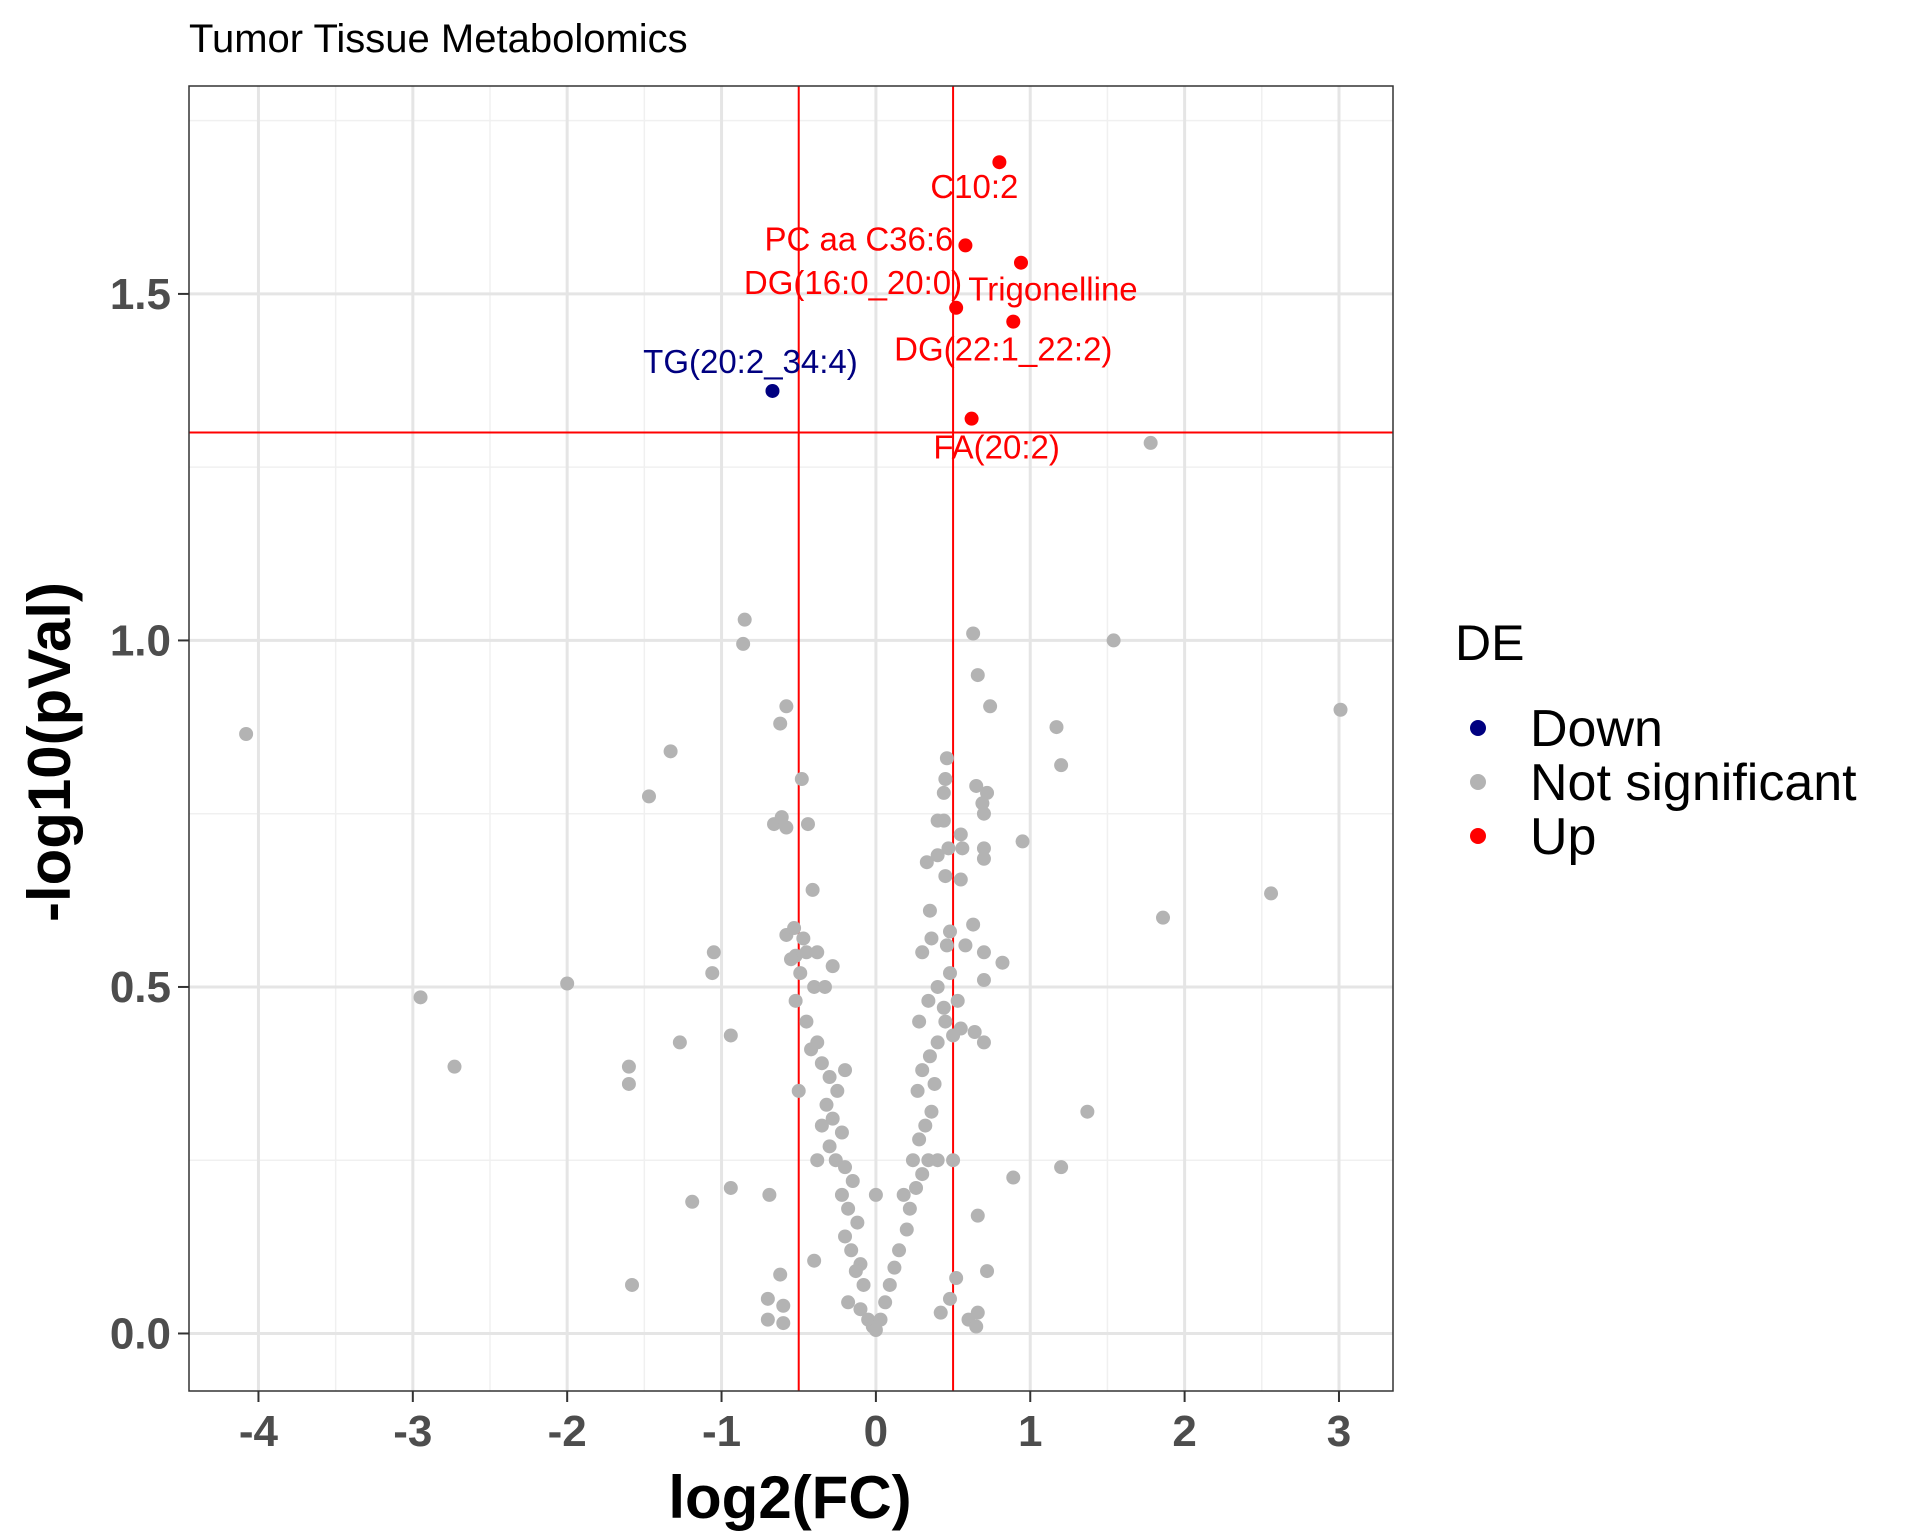  Describe the element at coordinates (789, 1497) in the screenshot. I see `x-axis-title: log2(FC)` at that location.